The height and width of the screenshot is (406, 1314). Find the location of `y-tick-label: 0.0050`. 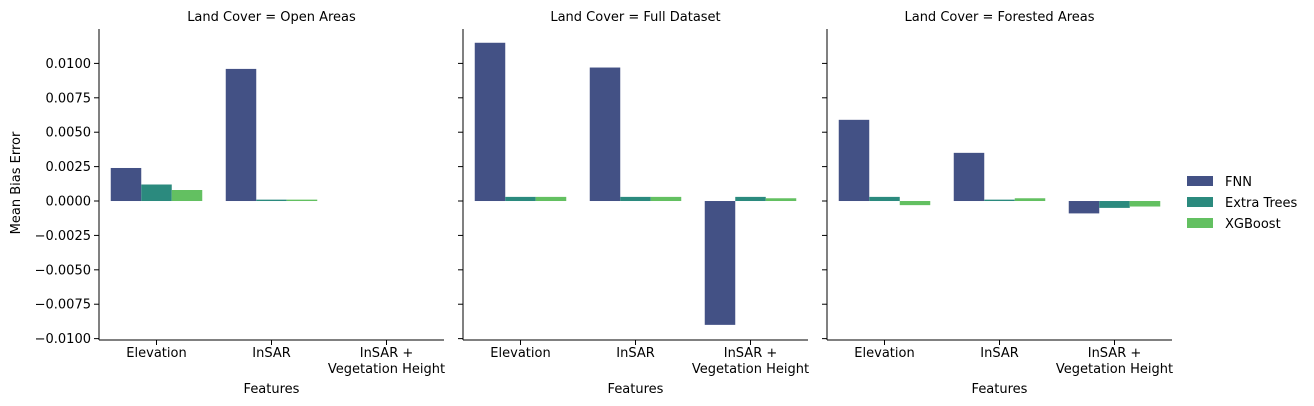

y-tick-label: 0.0050 is located at coordinates (69, 133).